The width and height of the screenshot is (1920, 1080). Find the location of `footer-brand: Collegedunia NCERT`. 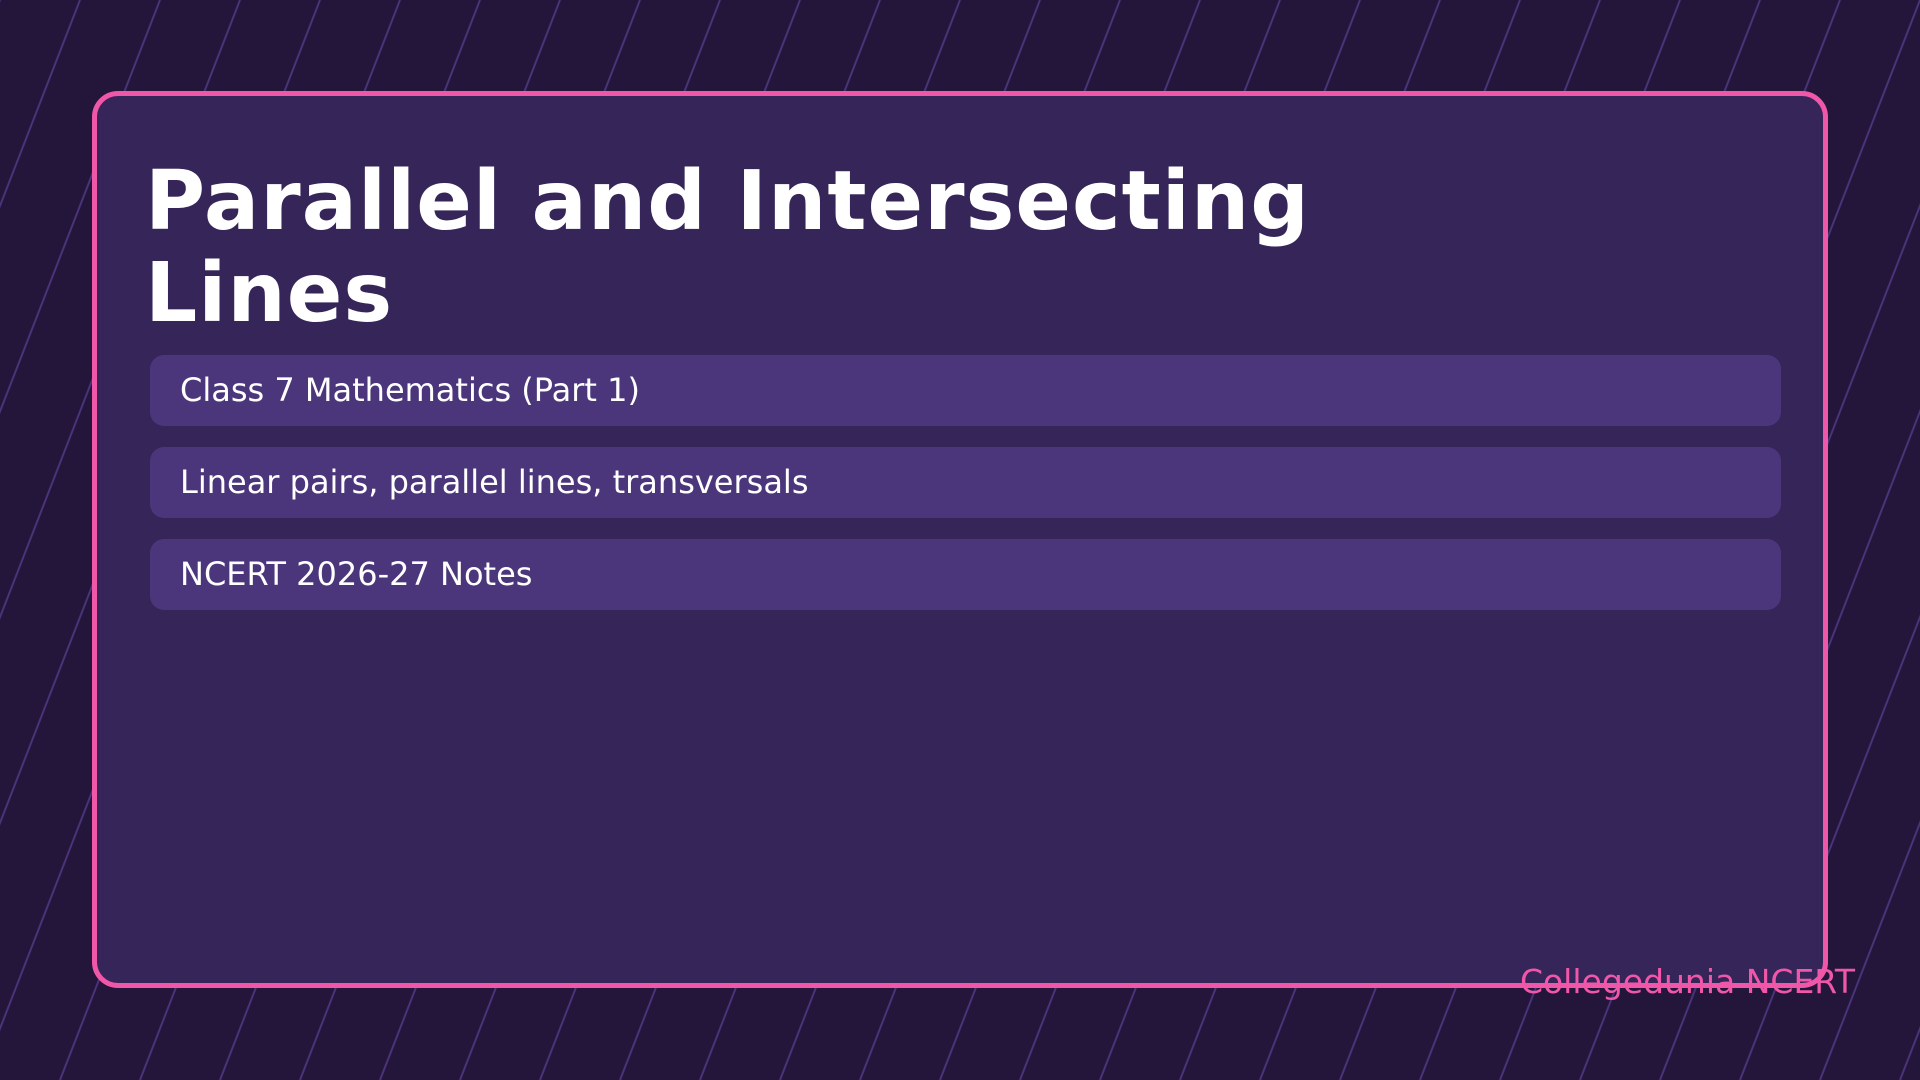

footer-brand: Collegedunia NCERT is located at coordinates (1687, 981).